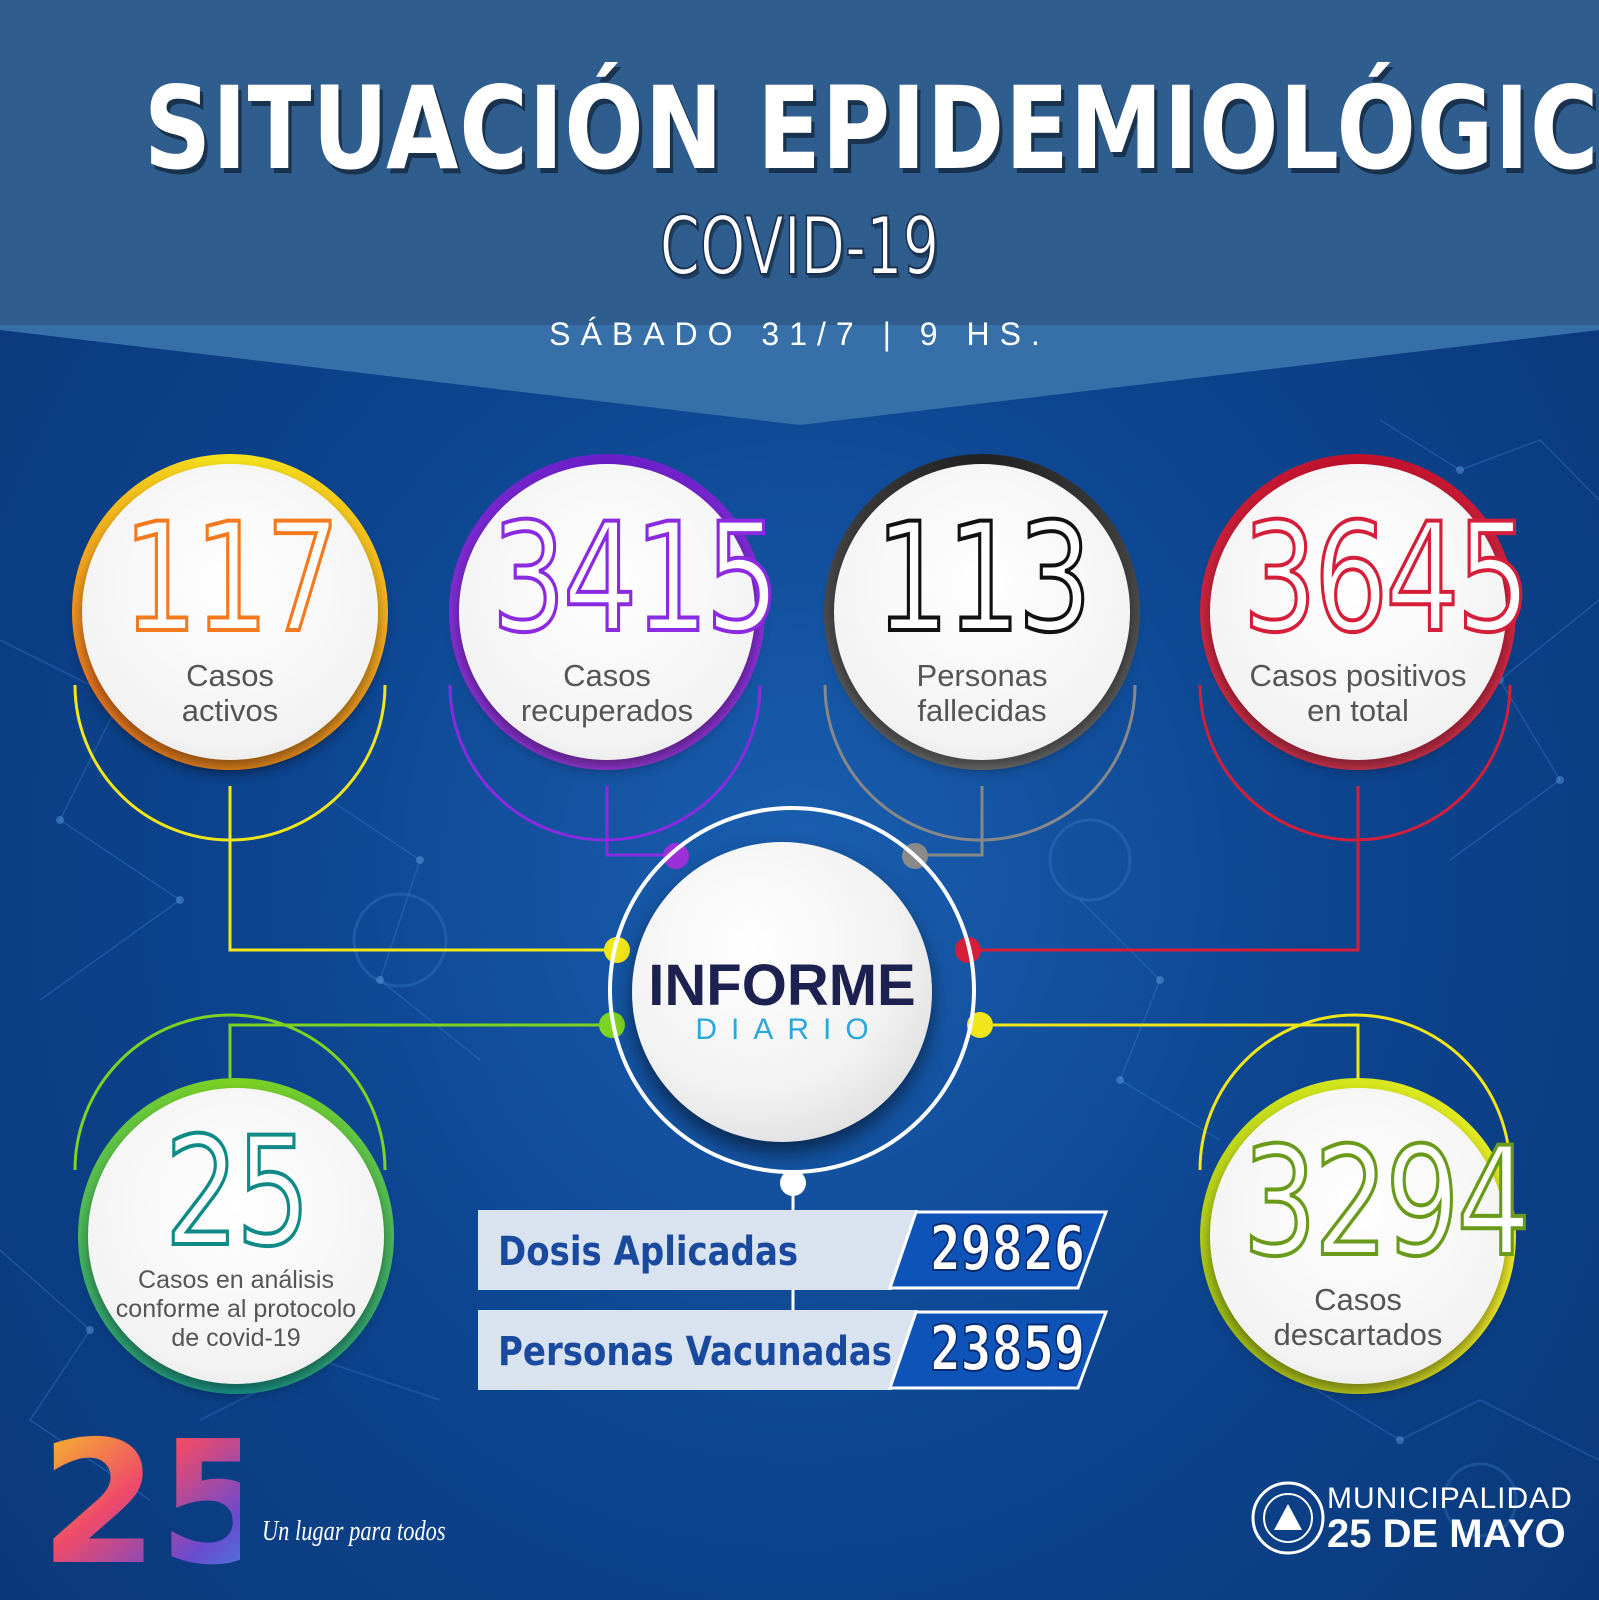 The height and width of the screenshot is (1600, 1599). I want to click on doses-value-box, so click(998, 1250).